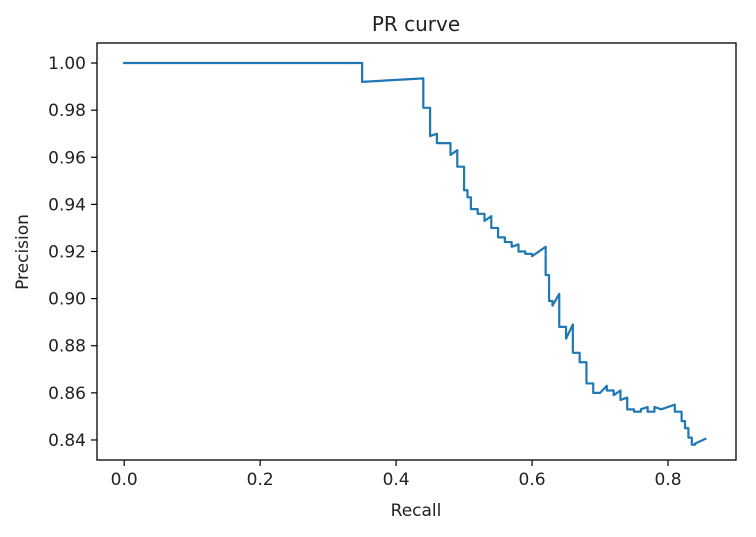 The width and height of the screenshot is (756, 537). I want to click on x-axis: 0.0 0.2 0.4 0.6 0.8, so click(396, 475).